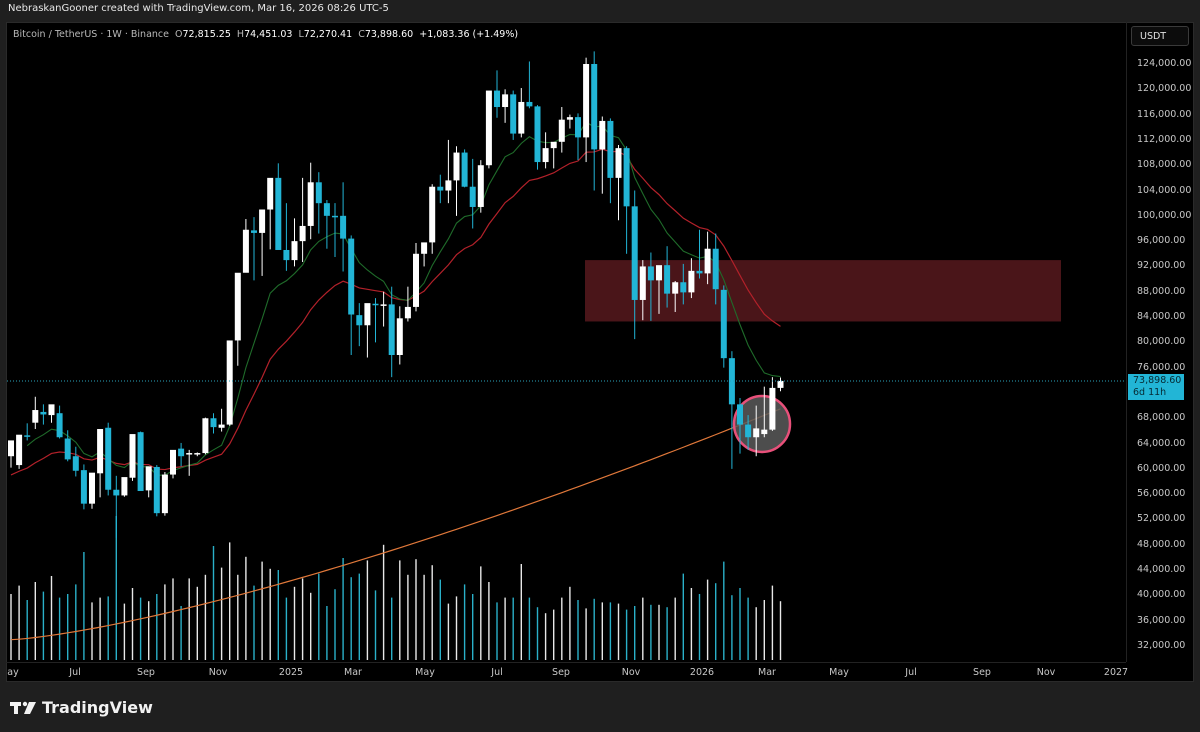 The height and width of the screenshot is (732, 1200). What do you see at coordinates (566, 672) in the screenshot?
I see `time-axis` at bounding box center [566, 672].